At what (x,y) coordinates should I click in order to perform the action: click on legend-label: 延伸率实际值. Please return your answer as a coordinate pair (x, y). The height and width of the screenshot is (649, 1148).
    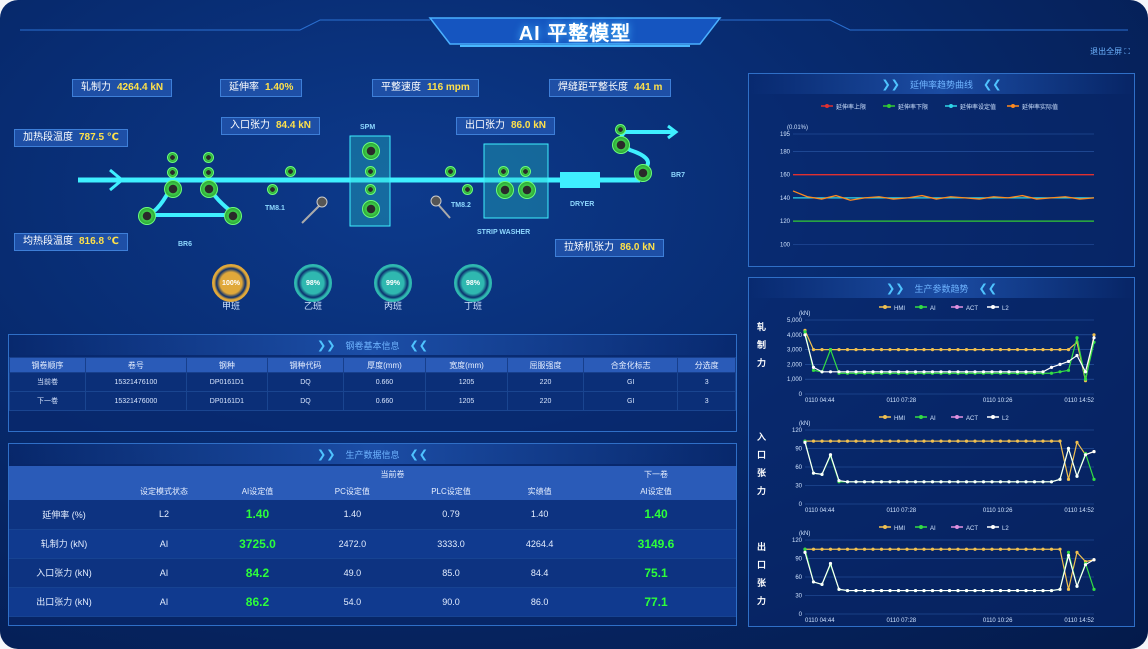
    Looking at the image, I should click on (1040, 107).